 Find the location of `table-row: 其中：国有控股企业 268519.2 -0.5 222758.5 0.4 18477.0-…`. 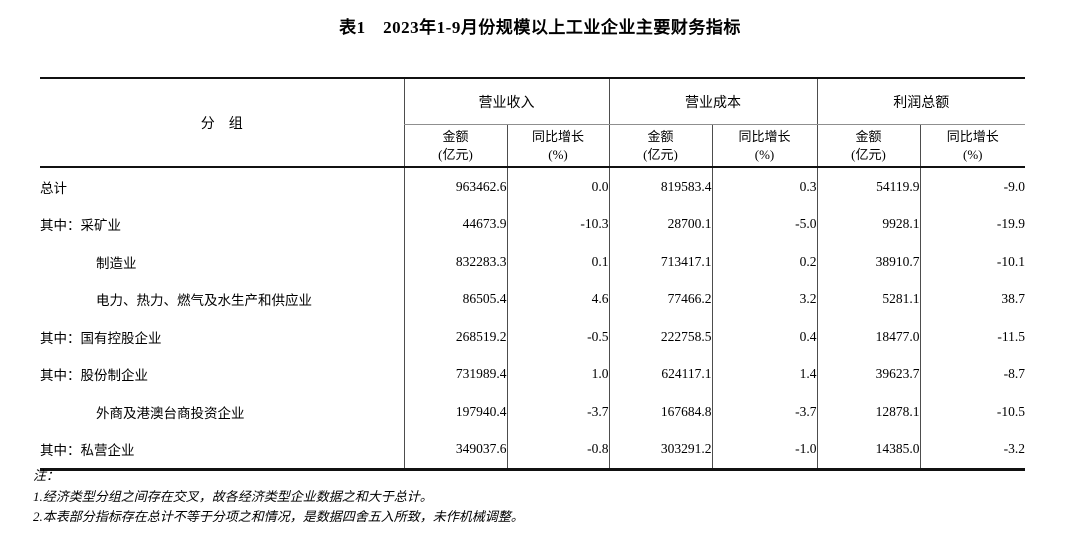

table-row: 其中：国有控股企业 268519.2 -0.5 222758.5 0.4 18477.0-… is located at coordinates (532, 337).